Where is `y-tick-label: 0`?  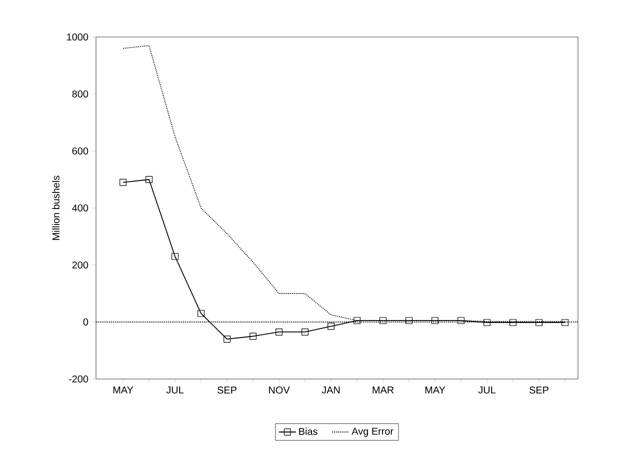
y-tick-label: 0 is located at coordinates (85, 322).